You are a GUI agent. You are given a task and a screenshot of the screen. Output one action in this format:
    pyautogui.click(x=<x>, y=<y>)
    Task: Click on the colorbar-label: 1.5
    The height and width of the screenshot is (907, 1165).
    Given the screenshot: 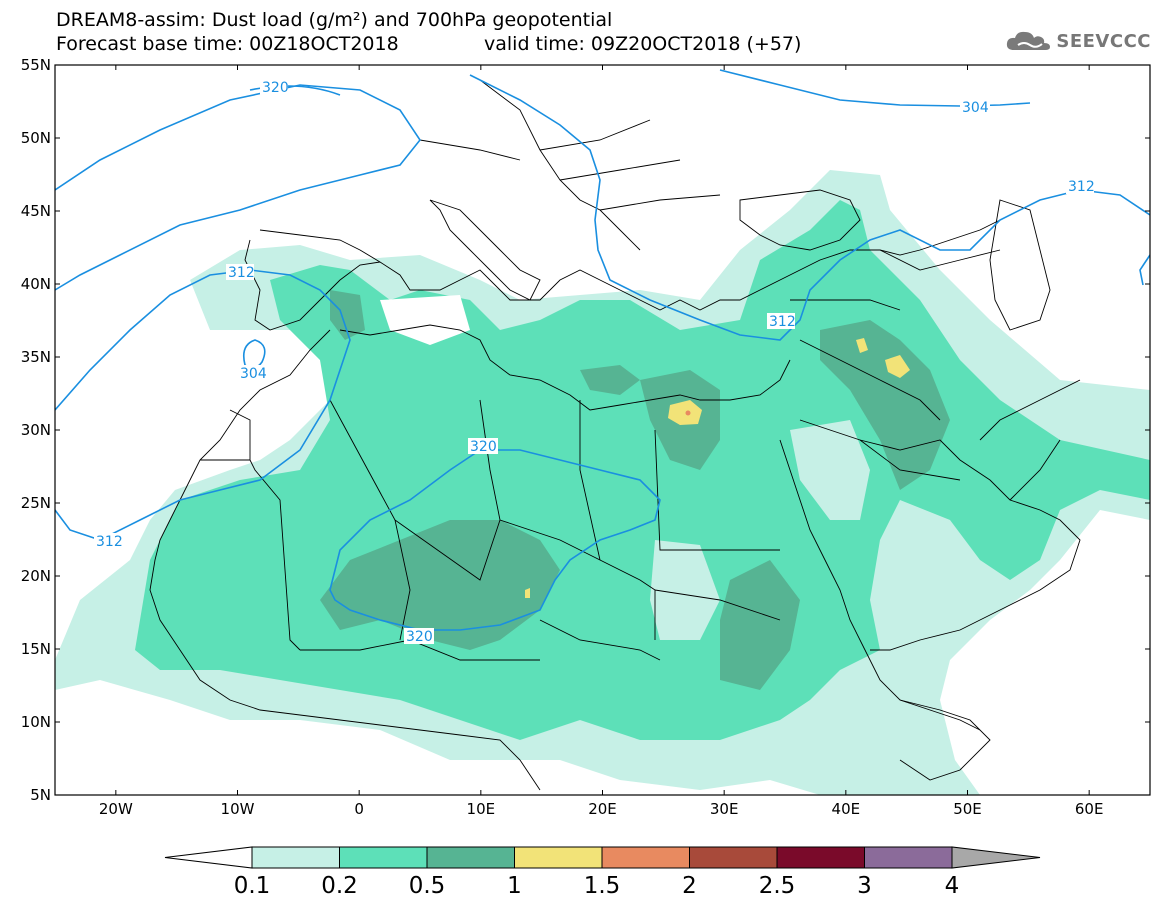 What is the action you would take?
    pyautogui.click(x=602, y=886)
    